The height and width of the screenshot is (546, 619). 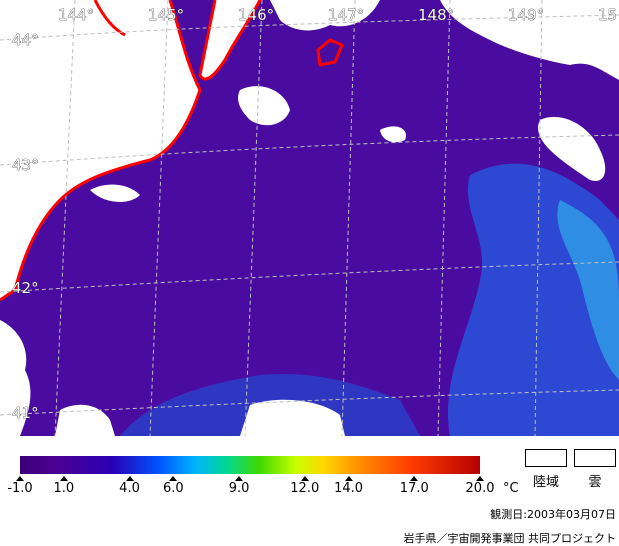 What do you see at coordinates (511, 488) in the screenshot?
I see `temperature-unit: °C` at bounding box center [511, 488].